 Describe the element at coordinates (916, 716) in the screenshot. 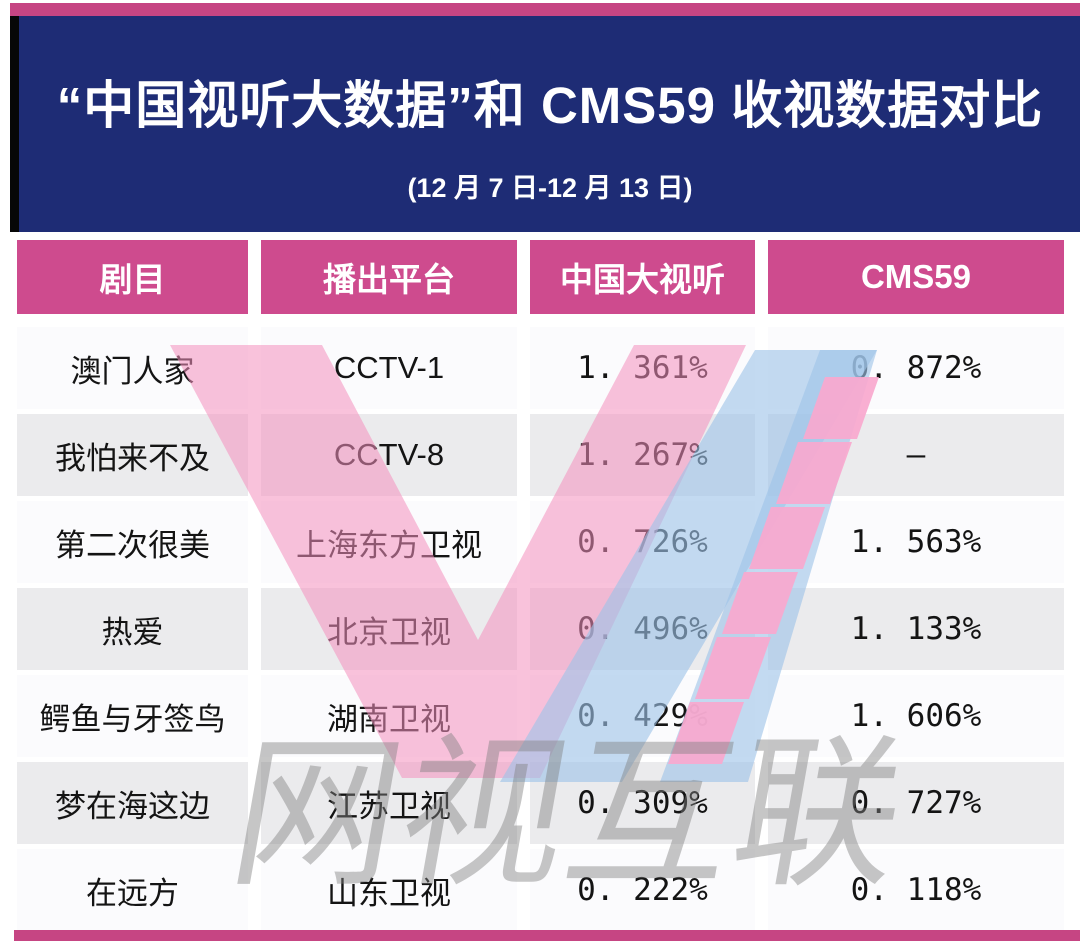

I see `cms59-cell: 1. 606%` at that location.